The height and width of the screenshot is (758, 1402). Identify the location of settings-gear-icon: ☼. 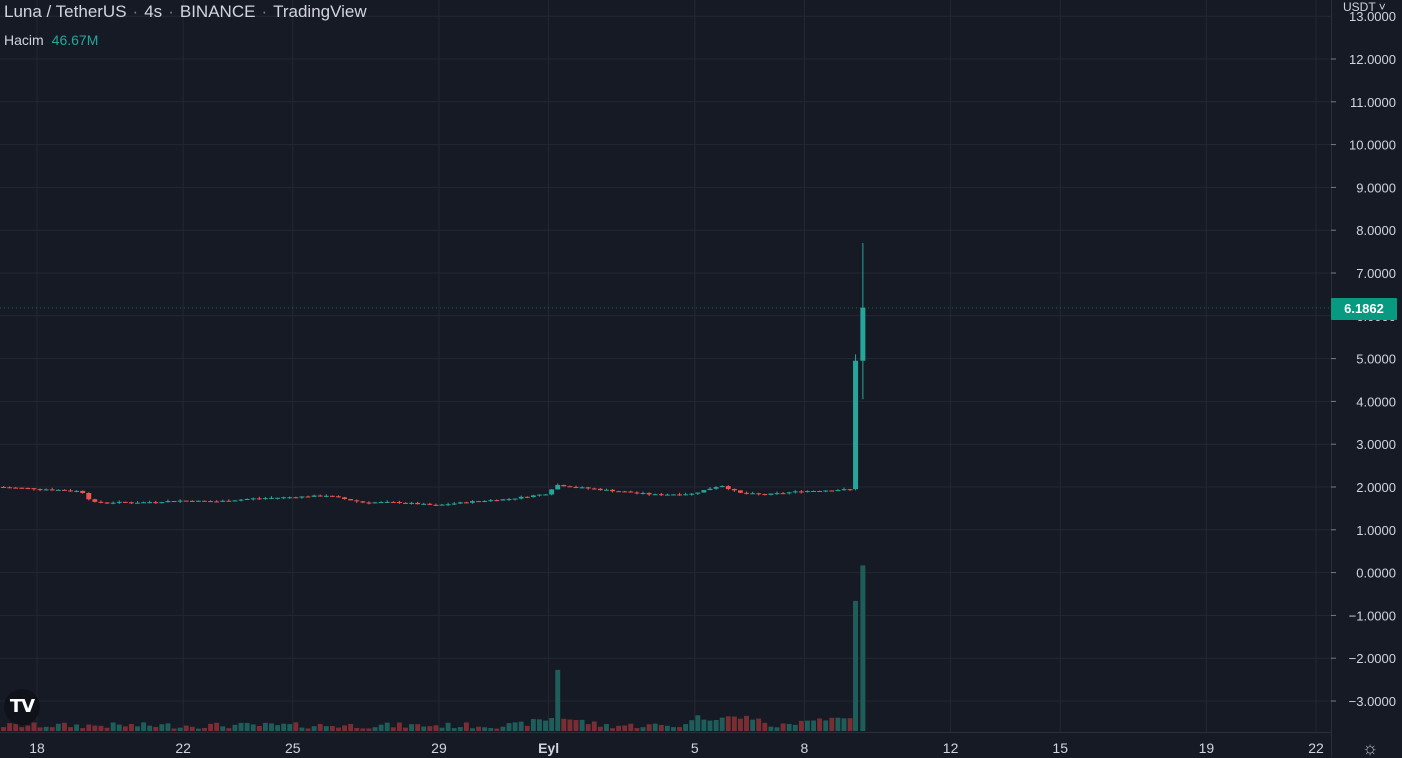
(1370, 748).